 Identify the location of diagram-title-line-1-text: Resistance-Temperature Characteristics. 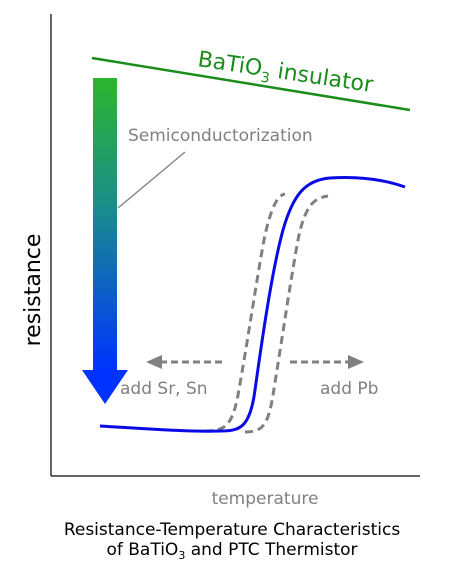
(232, 530).